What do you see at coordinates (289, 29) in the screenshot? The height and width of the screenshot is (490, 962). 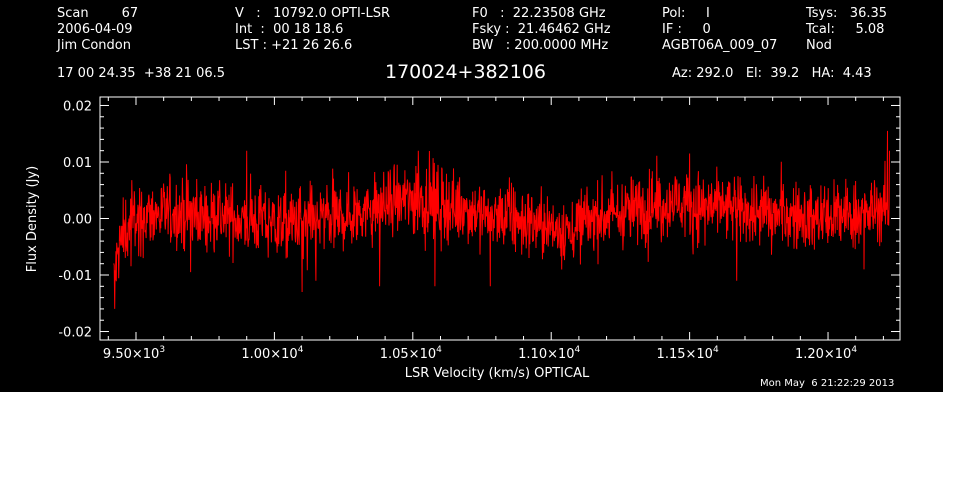 I see `integration-time: Int : 00 18 18.6` at bounding box center [289, 29].